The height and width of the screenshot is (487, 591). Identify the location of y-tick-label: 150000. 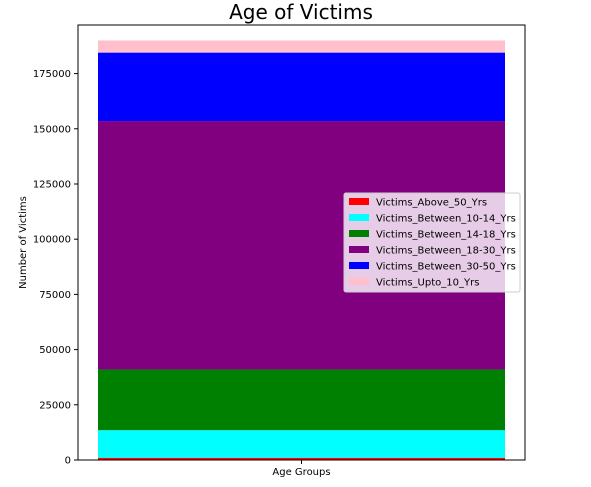
(52, 129).